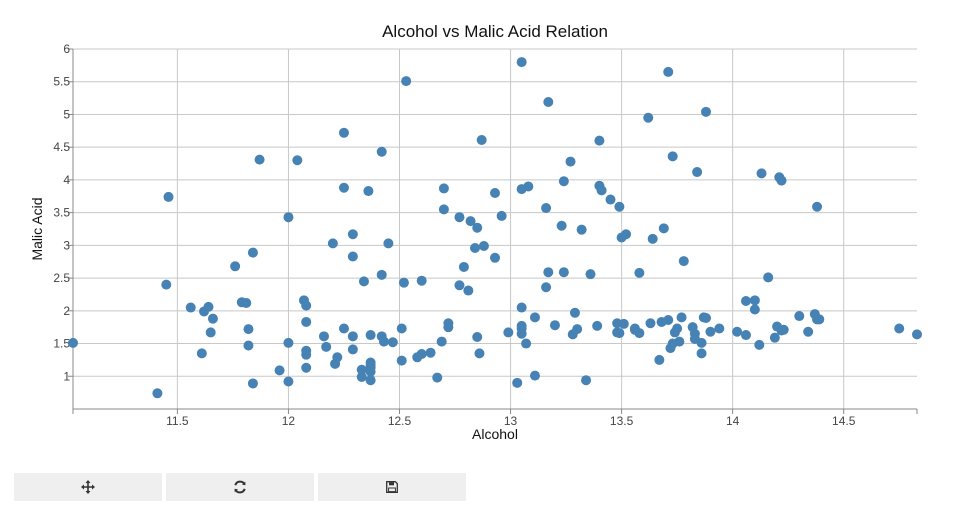 The image size is (969, 510). I want to click on y-tick-label: 2, so click(66, 311).